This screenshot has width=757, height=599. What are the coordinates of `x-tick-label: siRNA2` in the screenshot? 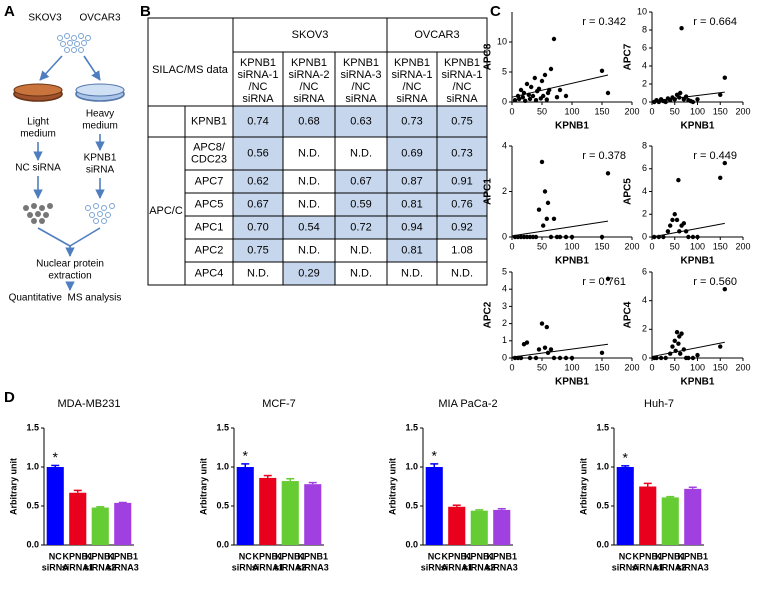 It's located at (670, 567).